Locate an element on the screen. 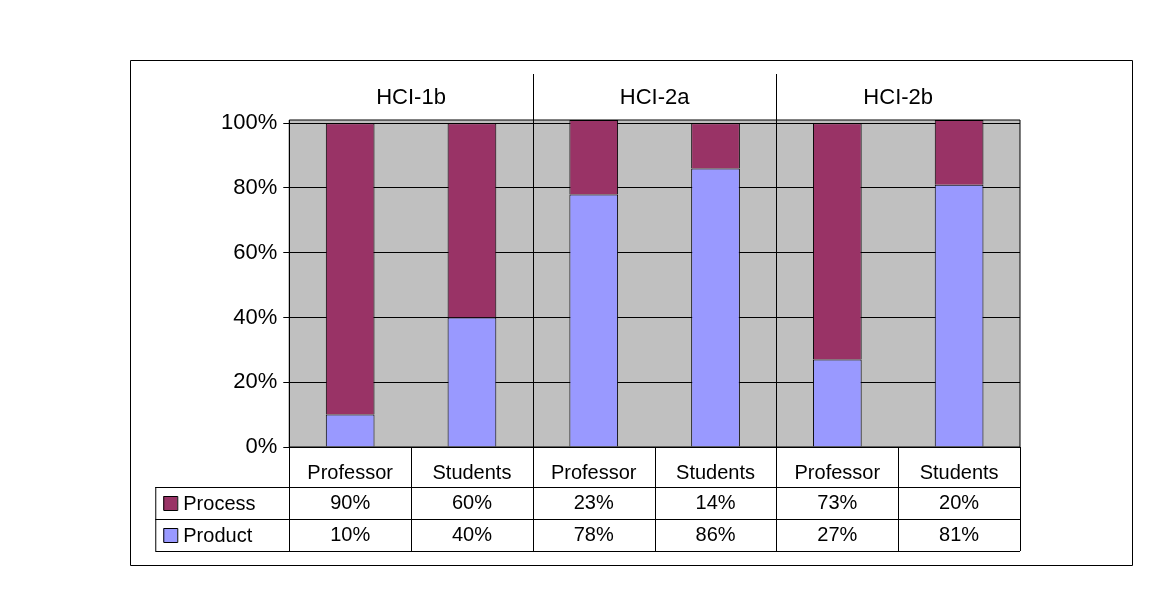  data-label: 86% is located at coordinates (715, 533).